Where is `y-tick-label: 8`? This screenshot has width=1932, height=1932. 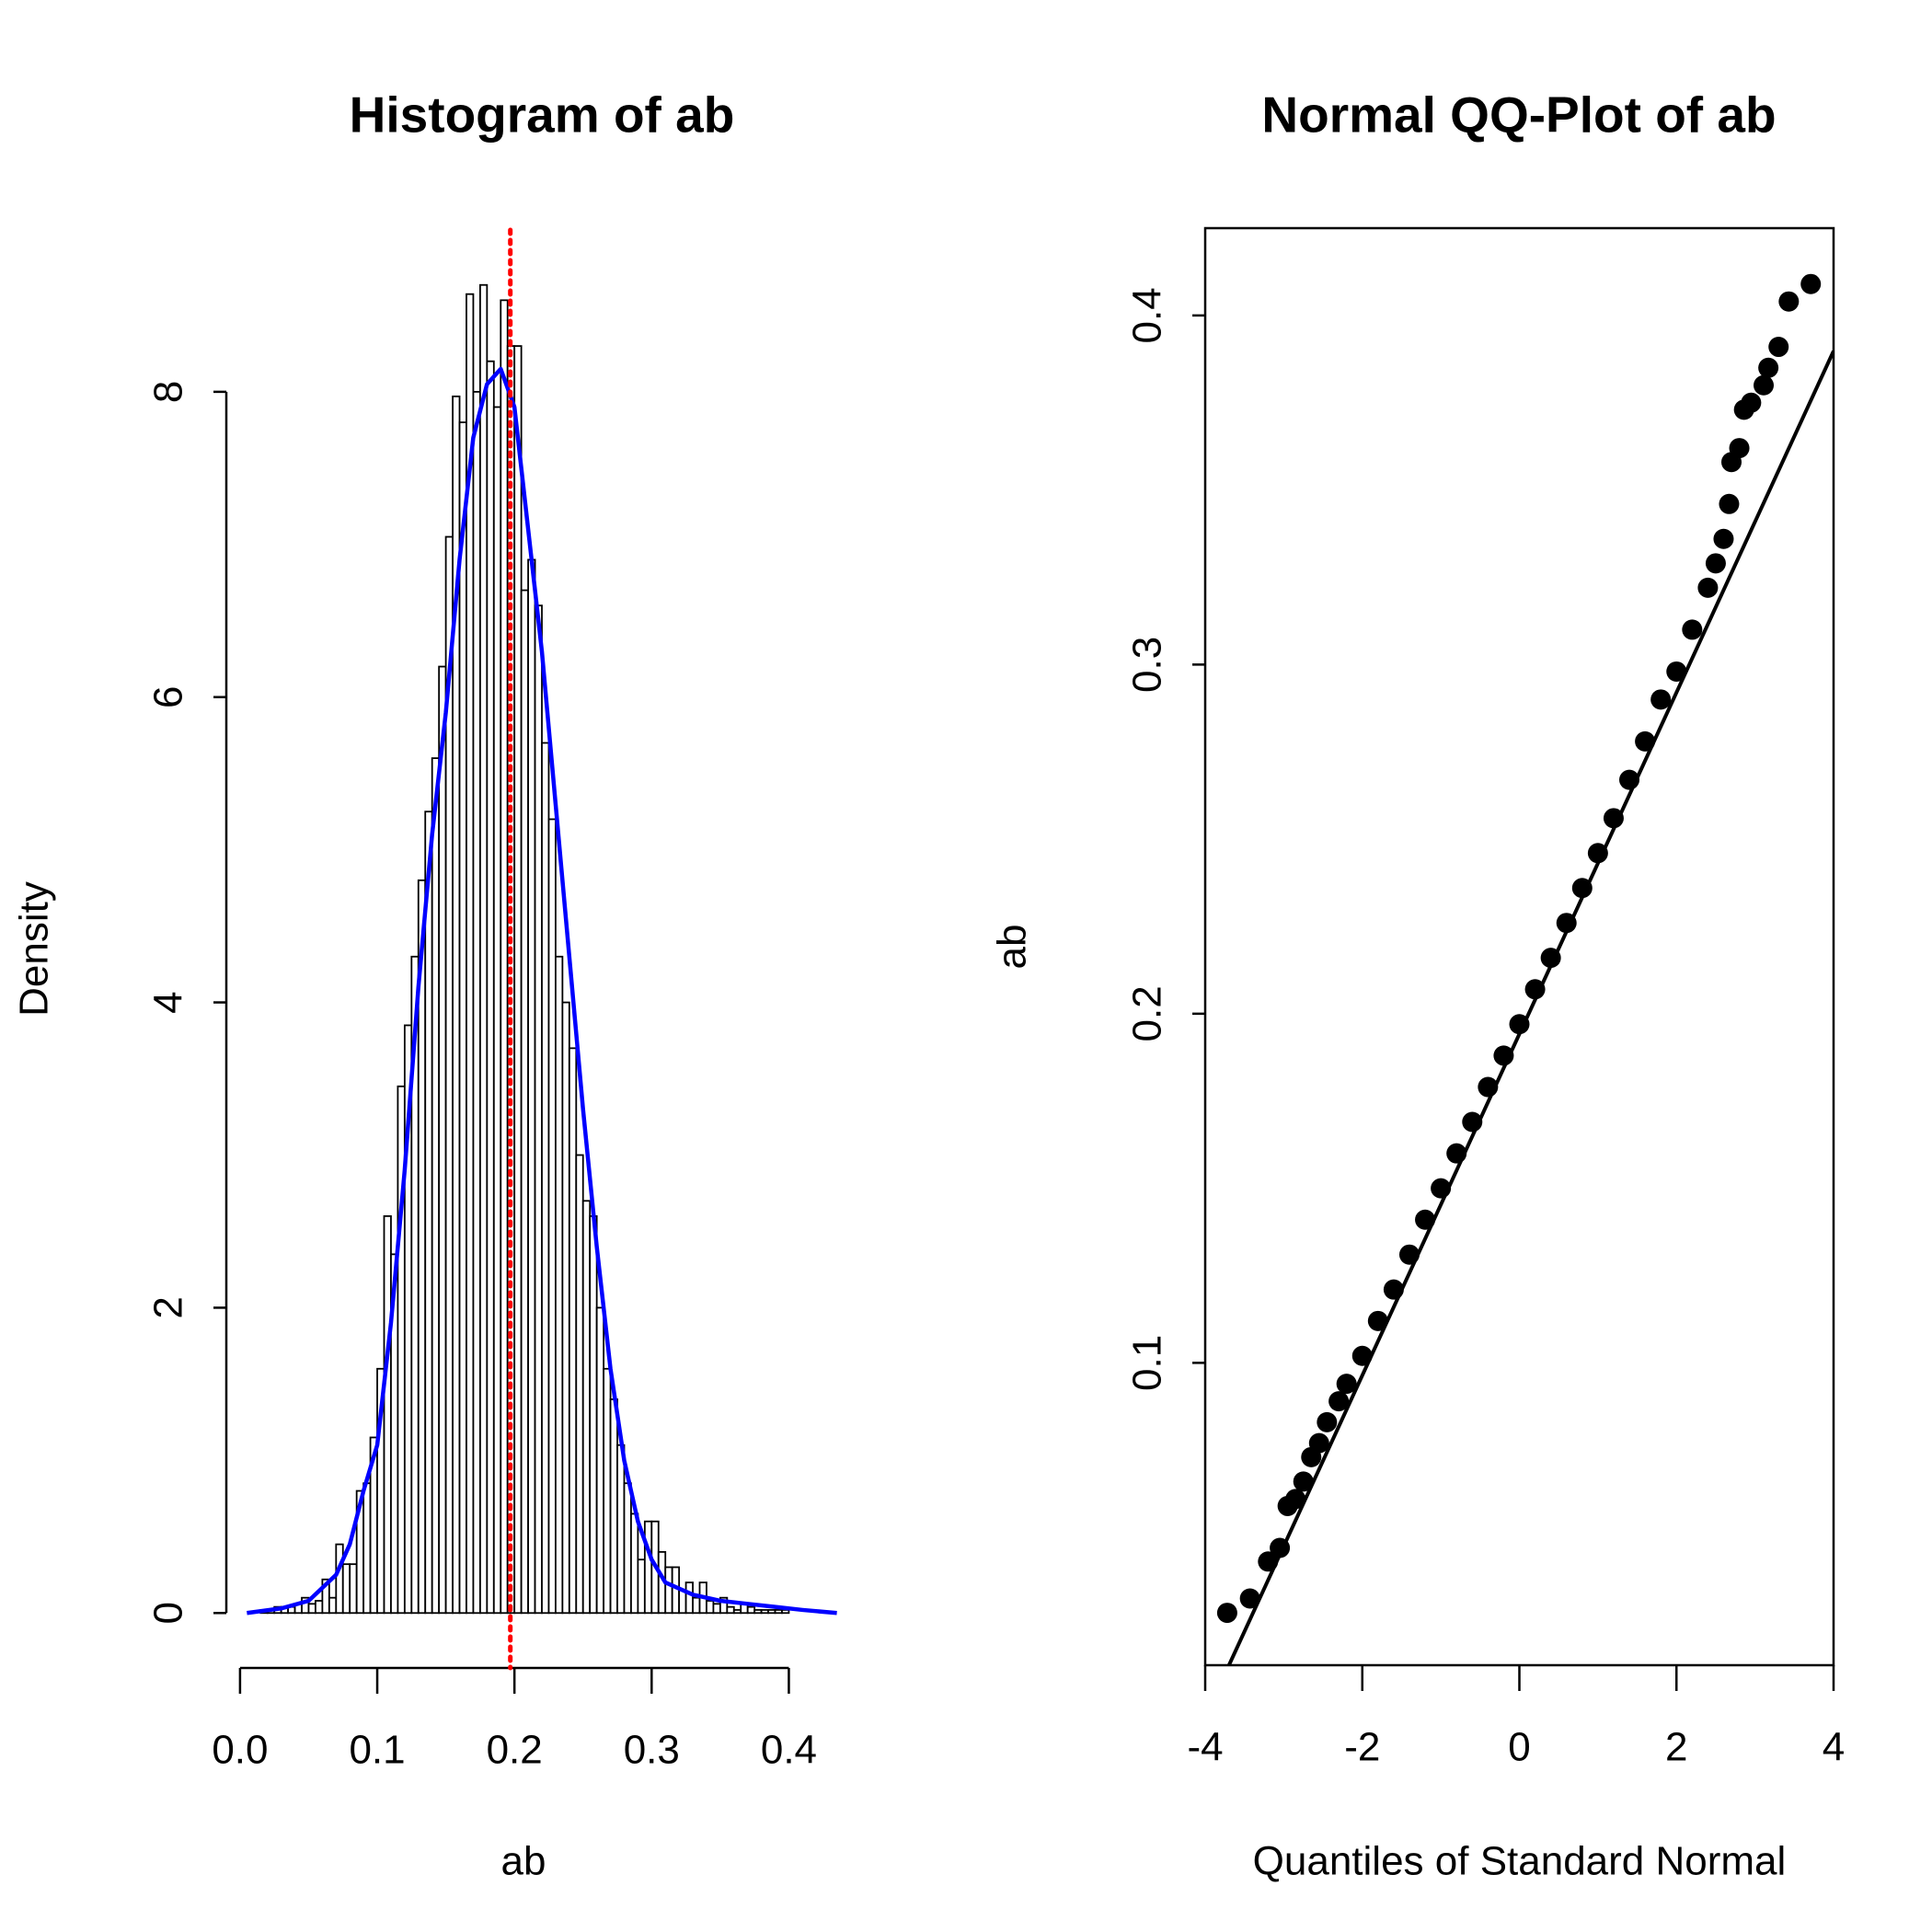
y-tick-label: 8 is located at coordinates (168, 392).